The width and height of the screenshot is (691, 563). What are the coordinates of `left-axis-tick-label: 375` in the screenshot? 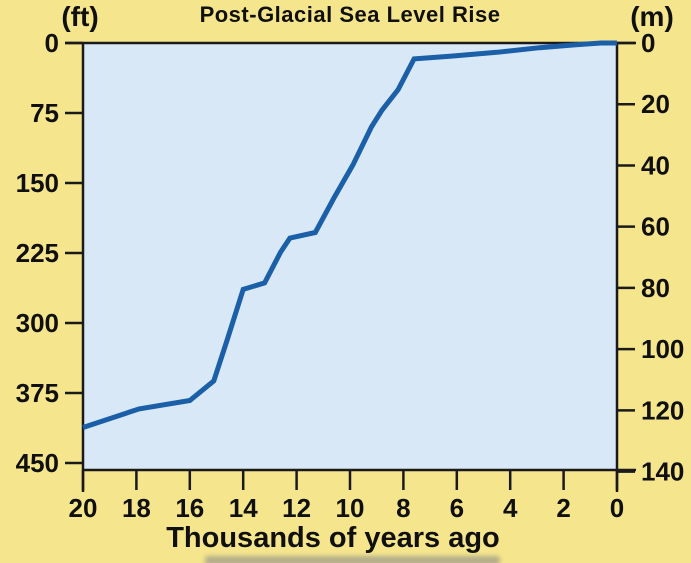 It's located at (37, 393).